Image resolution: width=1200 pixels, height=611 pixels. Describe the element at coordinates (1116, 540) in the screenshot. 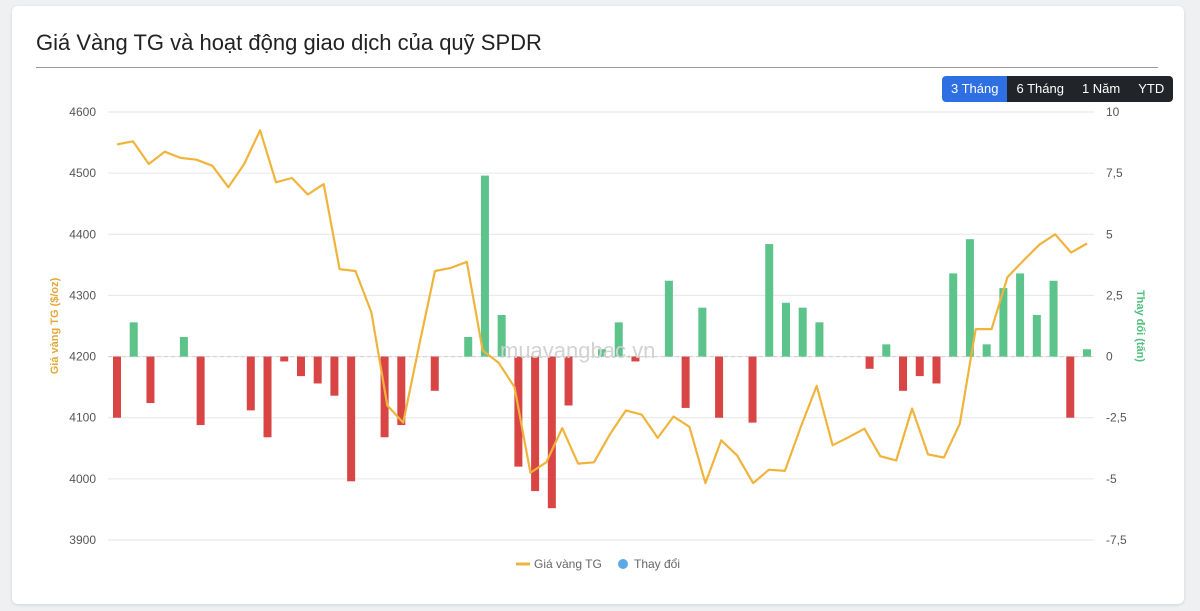

I see `right-tick-label: -7,5` at that location.